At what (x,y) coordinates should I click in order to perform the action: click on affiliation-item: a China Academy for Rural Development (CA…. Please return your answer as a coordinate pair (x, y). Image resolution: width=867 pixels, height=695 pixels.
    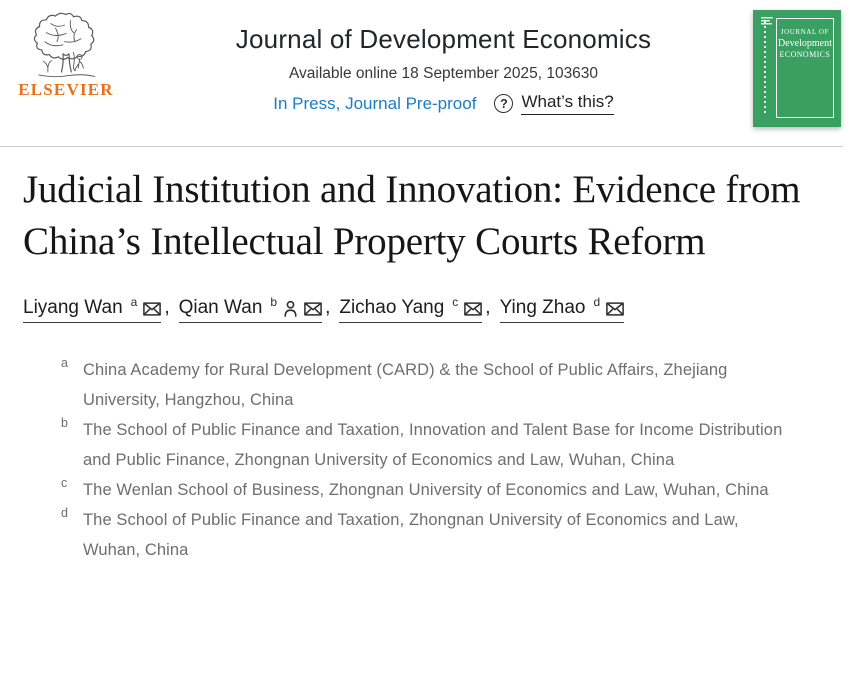
    Looking at the image, I should click on (451, 385).